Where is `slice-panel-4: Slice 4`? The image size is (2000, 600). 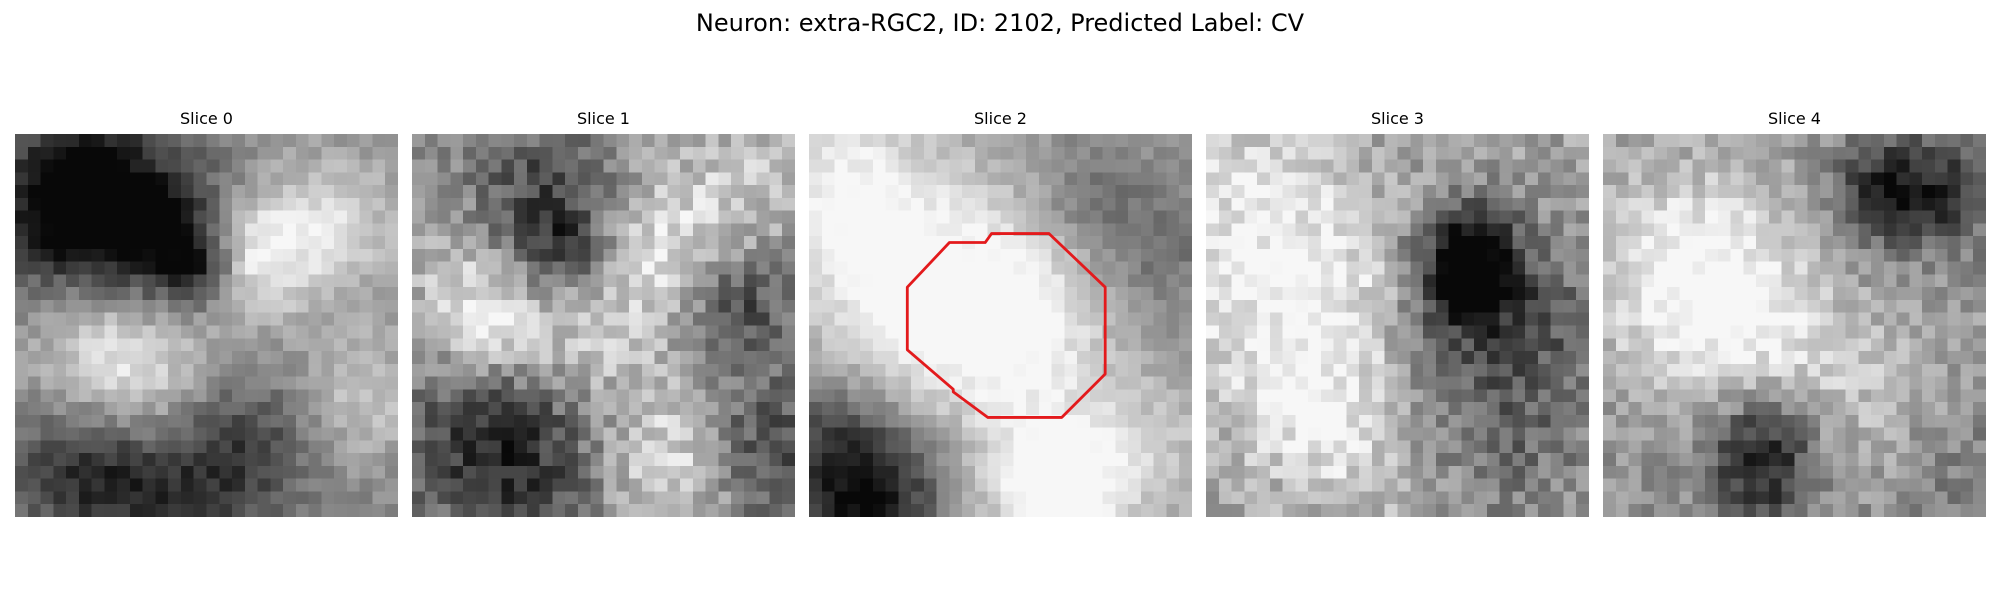
slice-panel-4: Slice 4 is located at coordinates (1794, 312).